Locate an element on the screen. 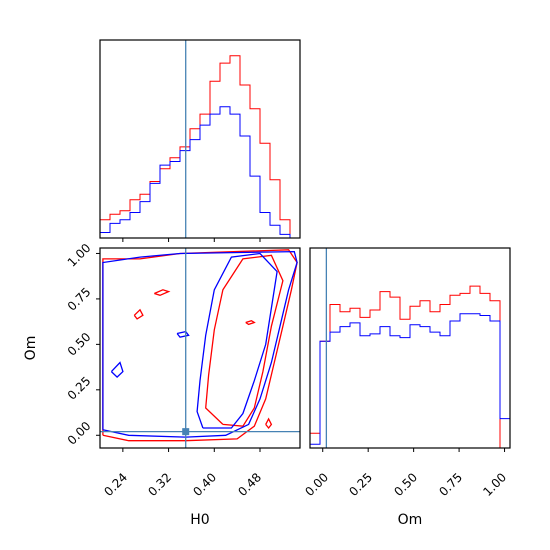  h0-tick-label-1: 0.32 is located at coordinates (159, 484).